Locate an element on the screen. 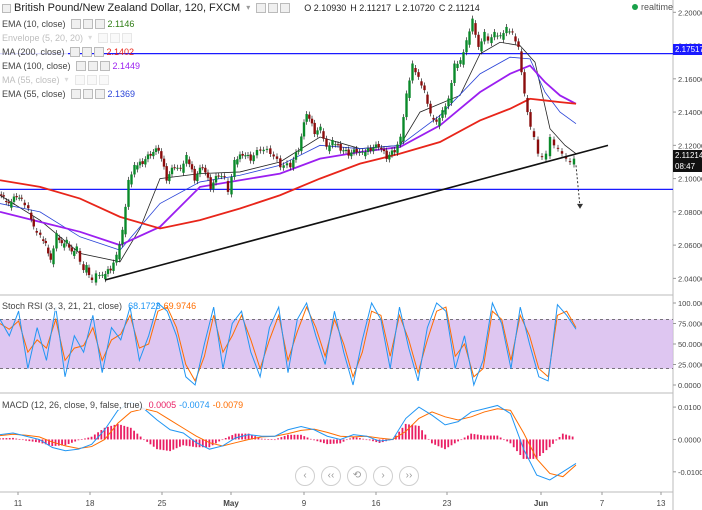 The height and width of the screenshot is (510, 702). scroll-left-icon: ‹ is located at coordinates (305, 476).